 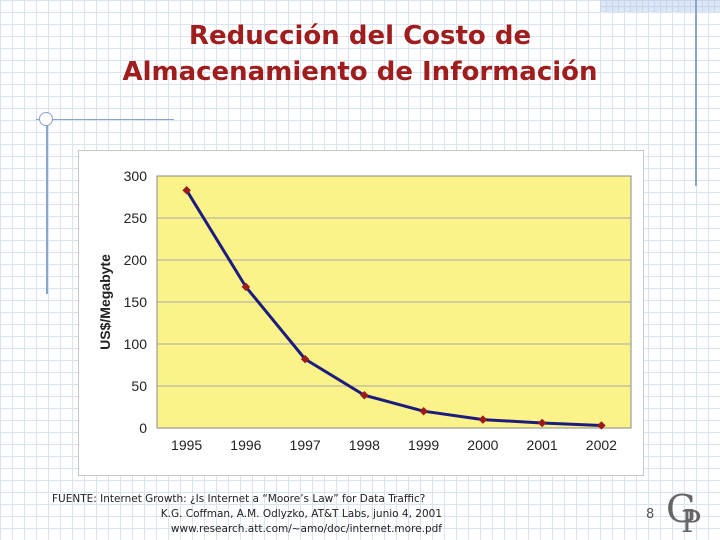 I want to click on gp-logo: G P, so click(x=683, y=511).